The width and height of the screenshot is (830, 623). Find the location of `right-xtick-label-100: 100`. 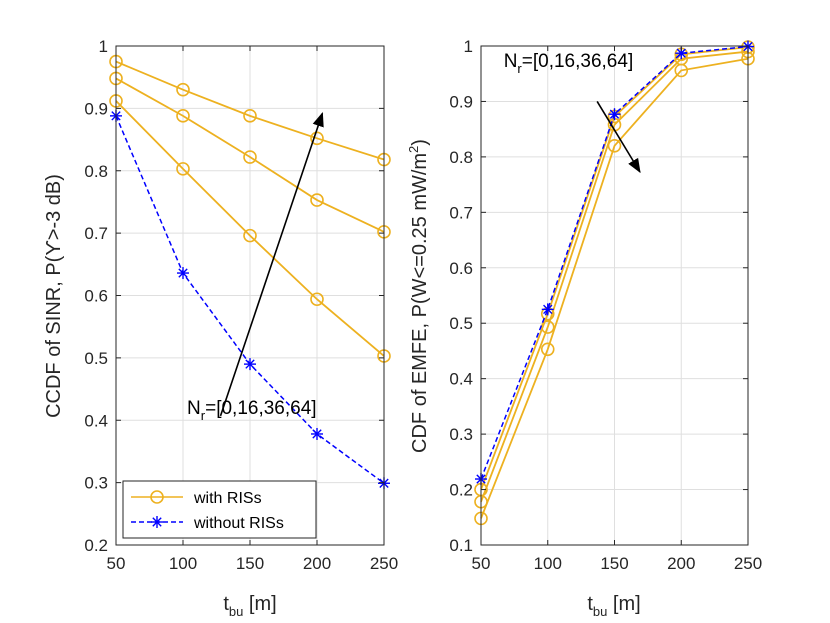

right-xtick-label-100: 100 is located at coordinates (548, 563).